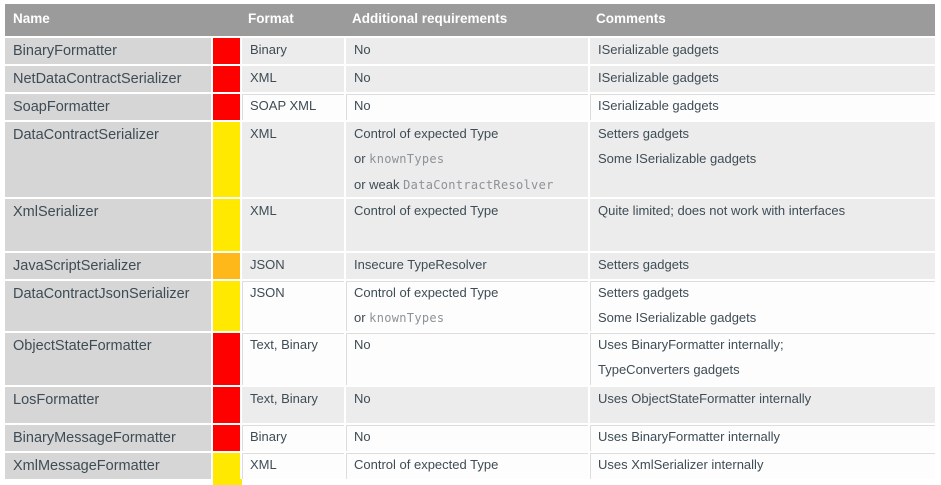 This screenshot has width=941, height=485. What do you see at coordinates (292, 265) in the screenshot?
I see `format-cell: JSON` at bounding box center [292, 265].